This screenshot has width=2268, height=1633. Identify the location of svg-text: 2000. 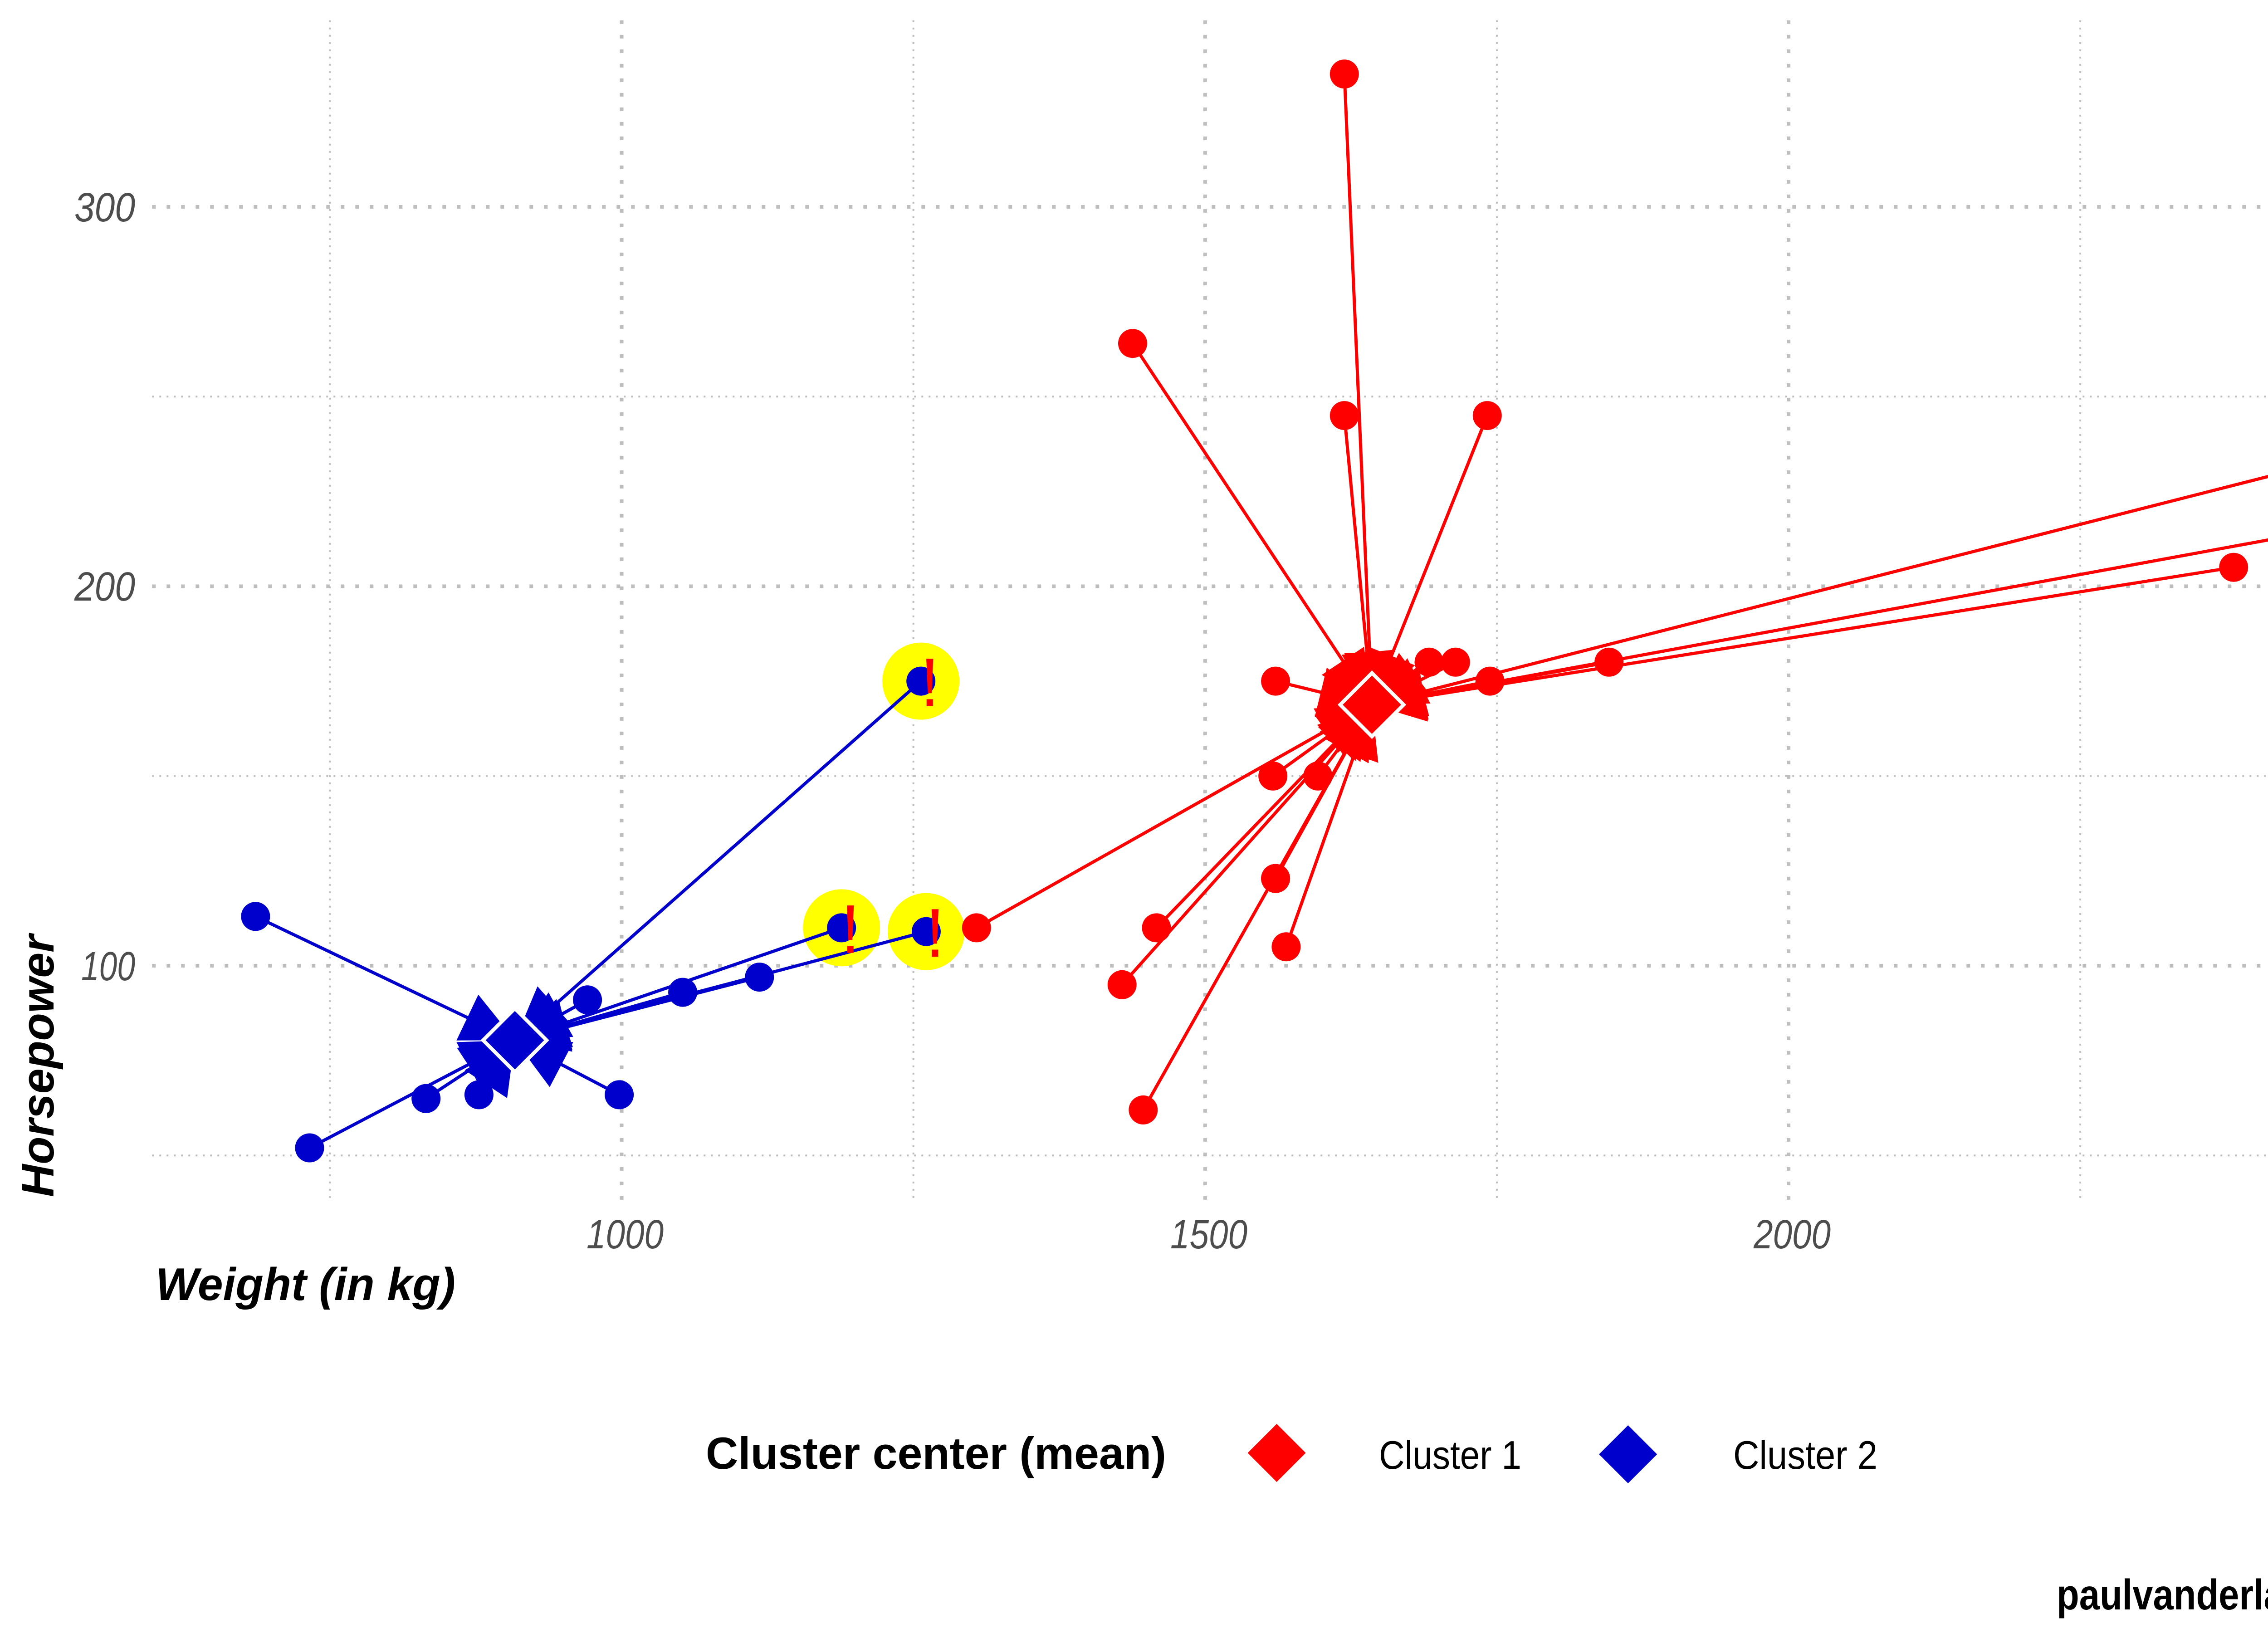
(1792, 1234).